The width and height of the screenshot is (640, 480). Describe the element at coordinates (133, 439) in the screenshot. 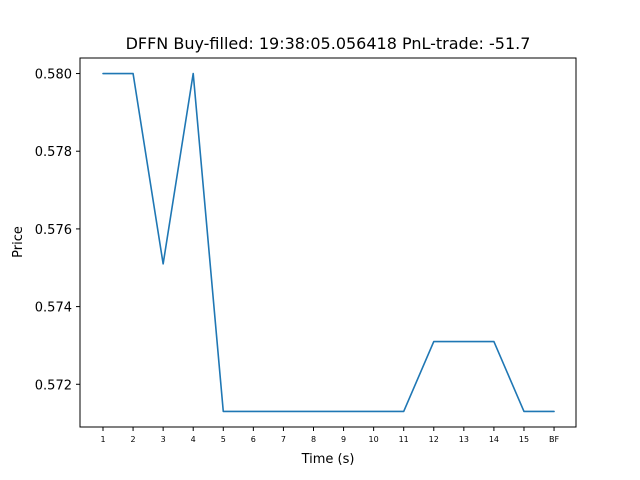

I see `x-tick-label: 2` at that location.